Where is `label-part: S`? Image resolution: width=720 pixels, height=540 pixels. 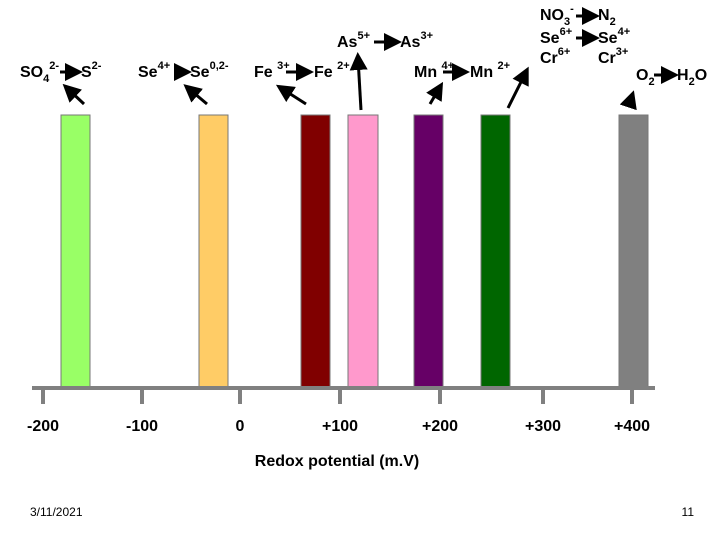
label-part: S is located at coordinates (86, 72).